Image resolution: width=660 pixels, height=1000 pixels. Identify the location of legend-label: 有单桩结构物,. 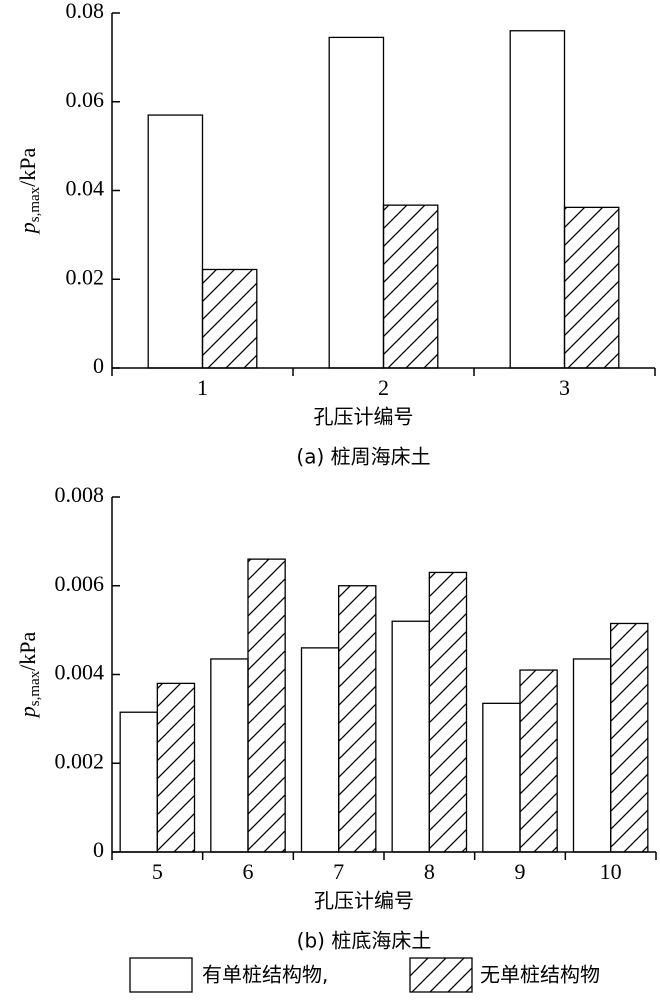
(265, 975).